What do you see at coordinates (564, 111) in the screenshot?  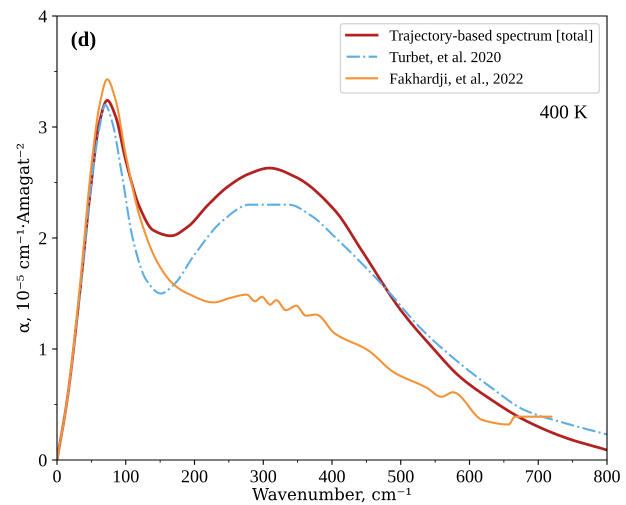 I see `annotation: 400 K` at bounding box center [564, 111].